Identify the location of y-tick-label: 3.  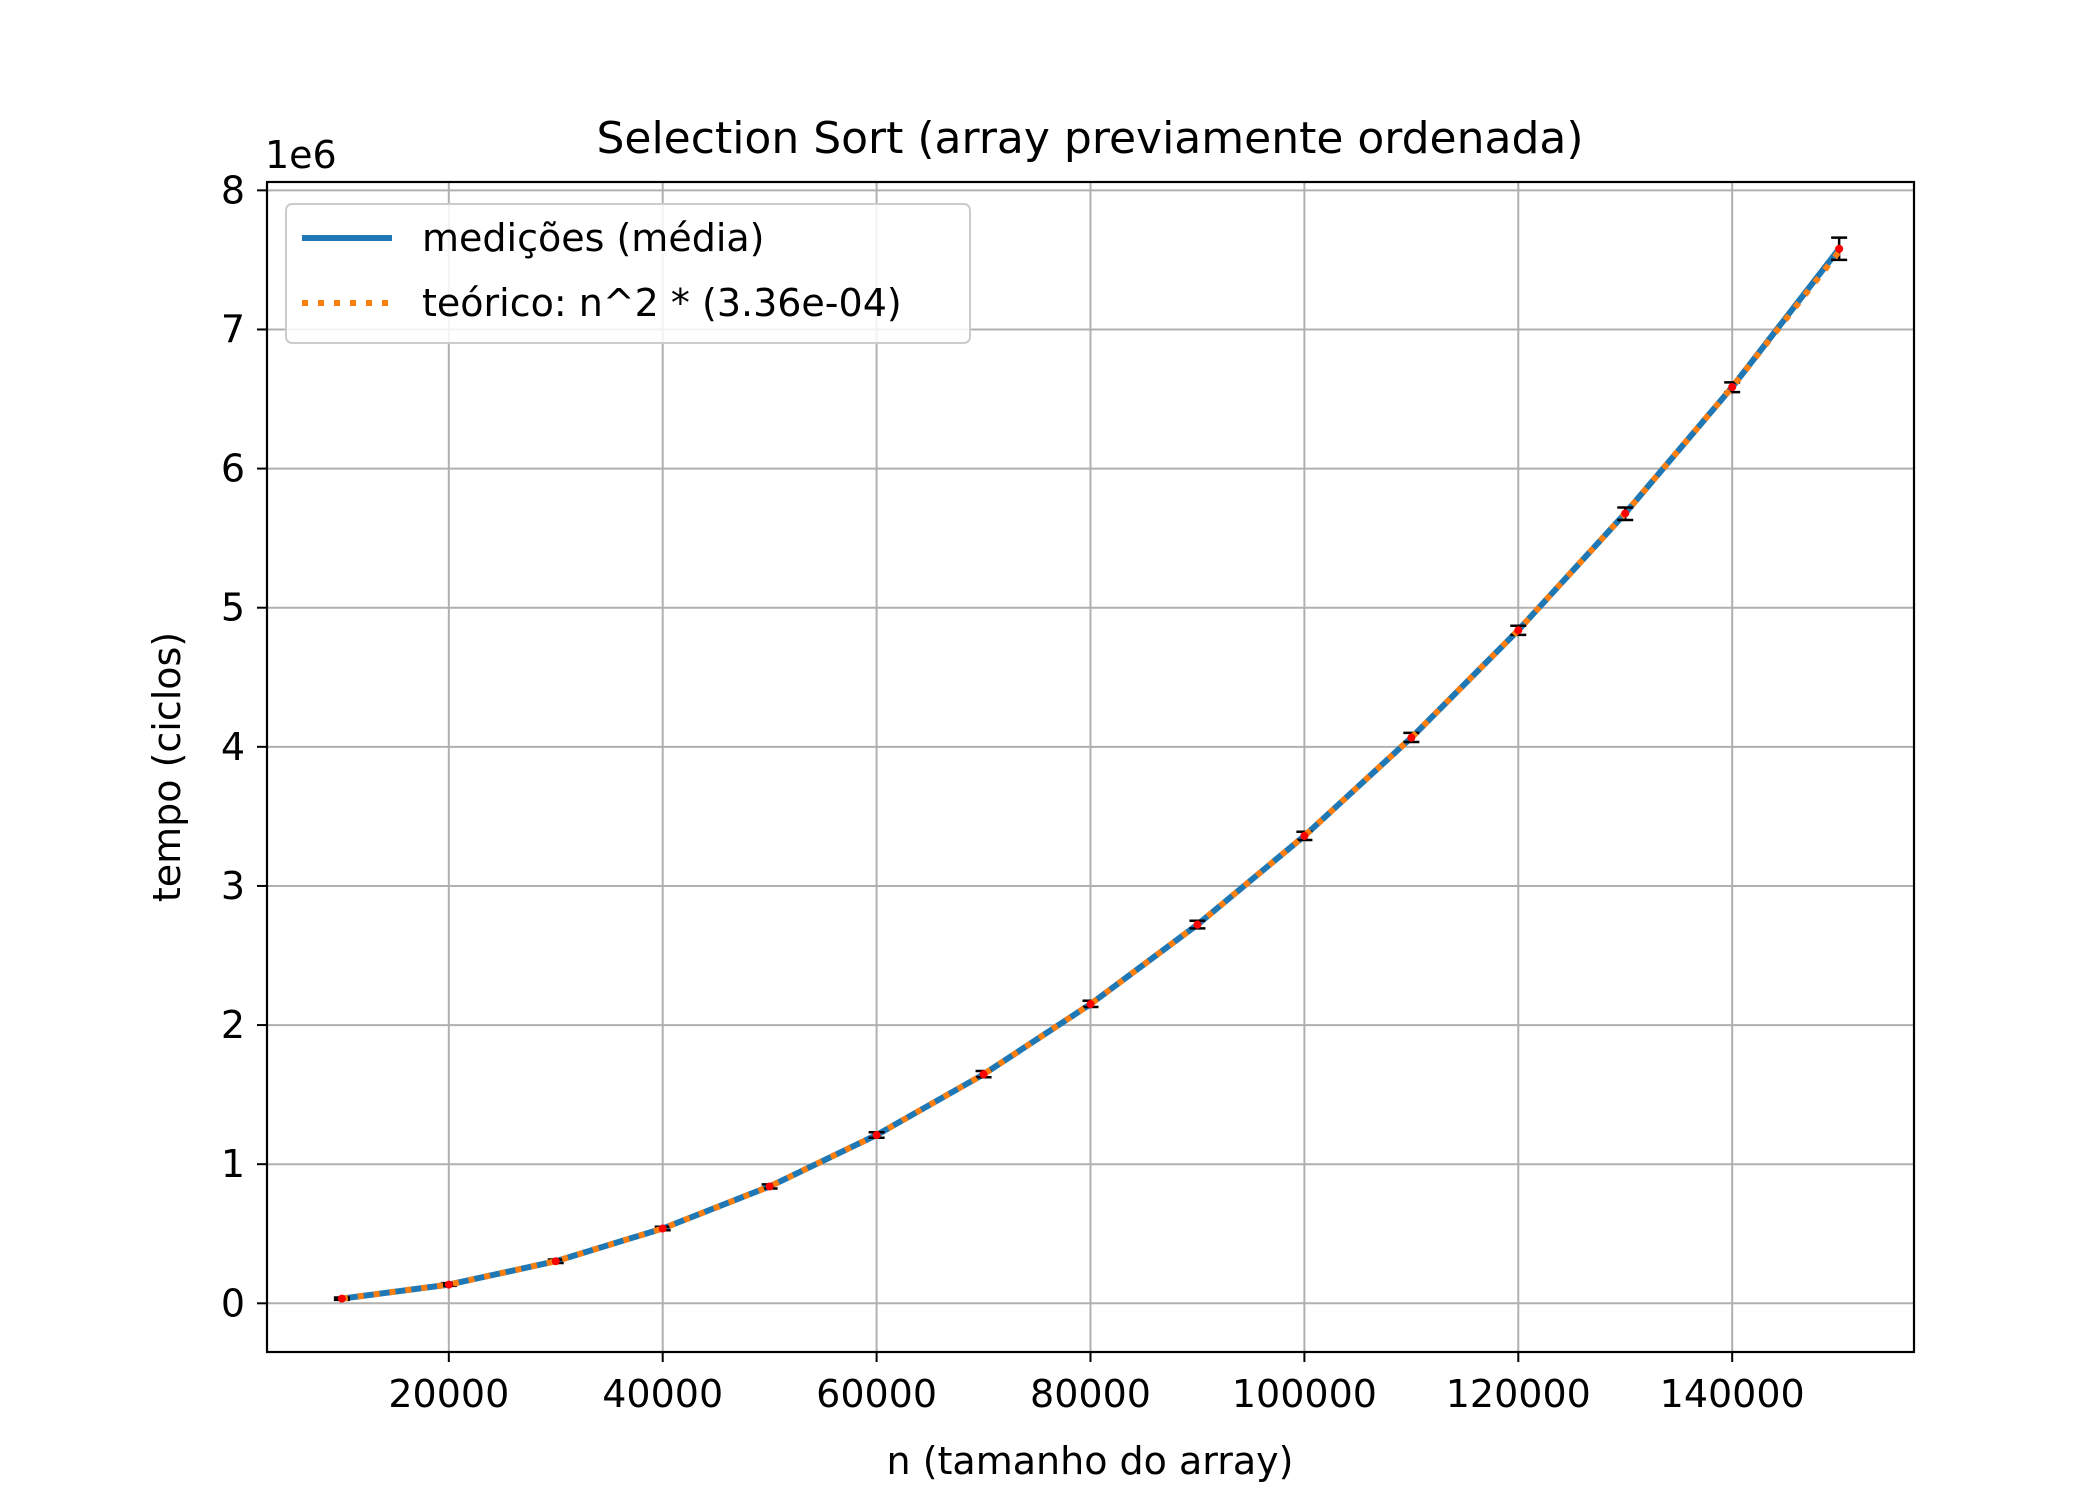
(233, 886).